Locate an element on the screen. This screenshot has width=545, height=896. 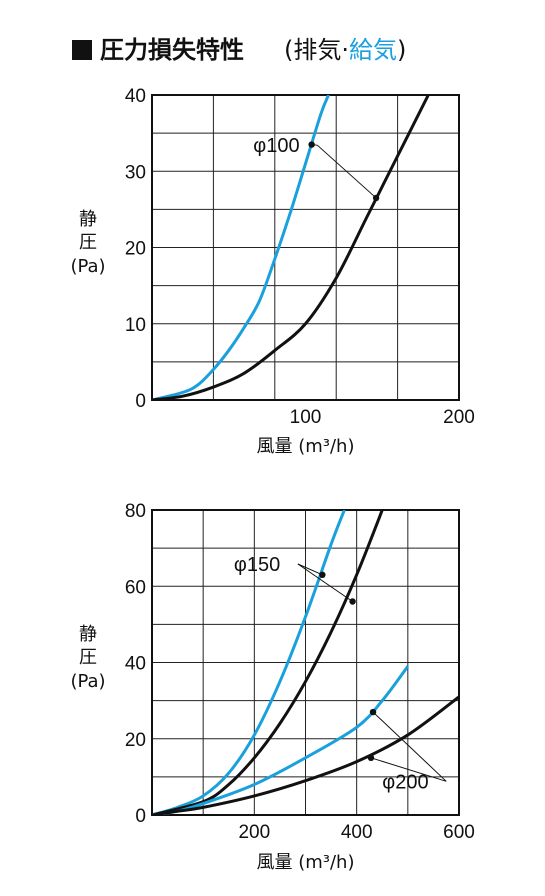
x-tick-label: 100 is located at coordinates (306, 417).